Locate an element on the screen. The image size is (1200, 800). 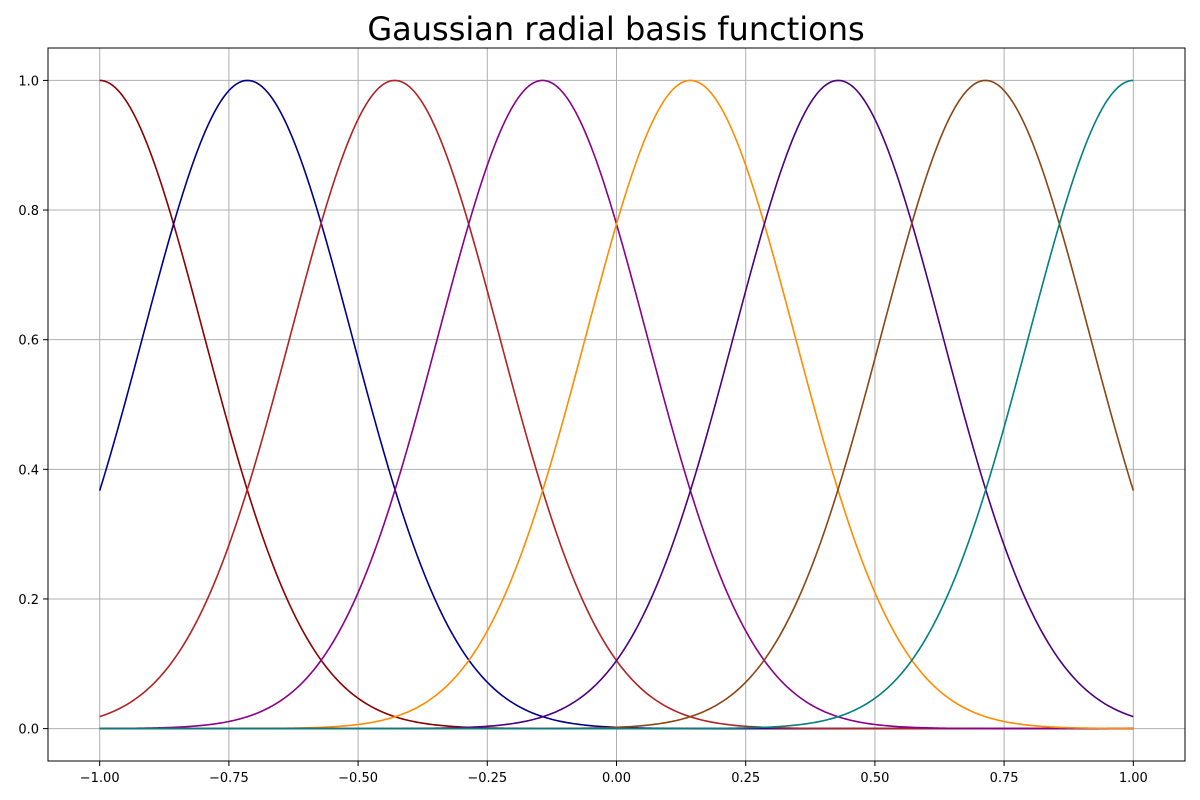
x-tick-label: 1.00 is located at coordinates (1133, 778).